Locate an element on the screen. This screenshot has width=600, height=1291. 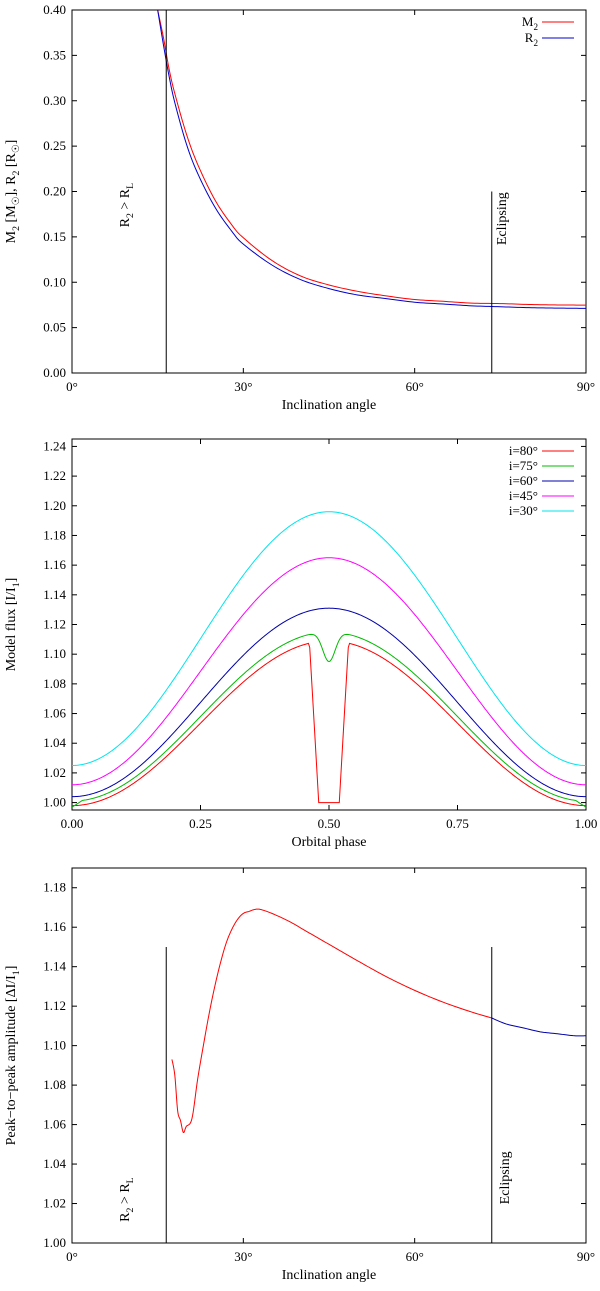
legend: i=80°i=75°i=60°i=45°i=30° is located at coordinates (541, 480).